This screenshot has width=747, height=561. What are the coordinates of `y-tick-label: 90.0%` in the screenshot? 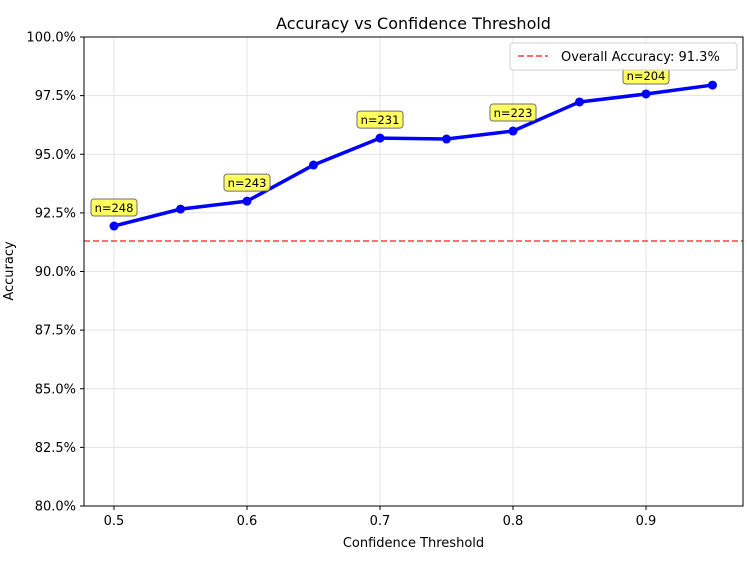 It's located at (55, 272).